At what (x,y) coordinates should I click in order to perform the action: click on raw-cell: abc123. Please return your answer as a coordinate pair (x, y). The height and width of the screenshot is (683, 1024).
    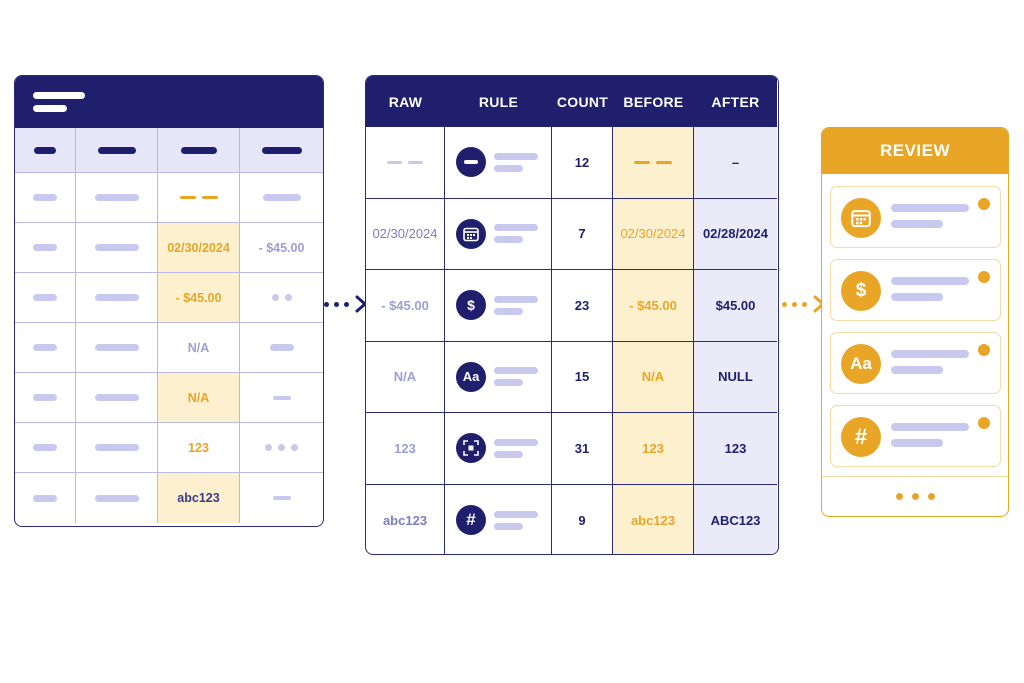
    Looking at the image, I should click on (405, 519).